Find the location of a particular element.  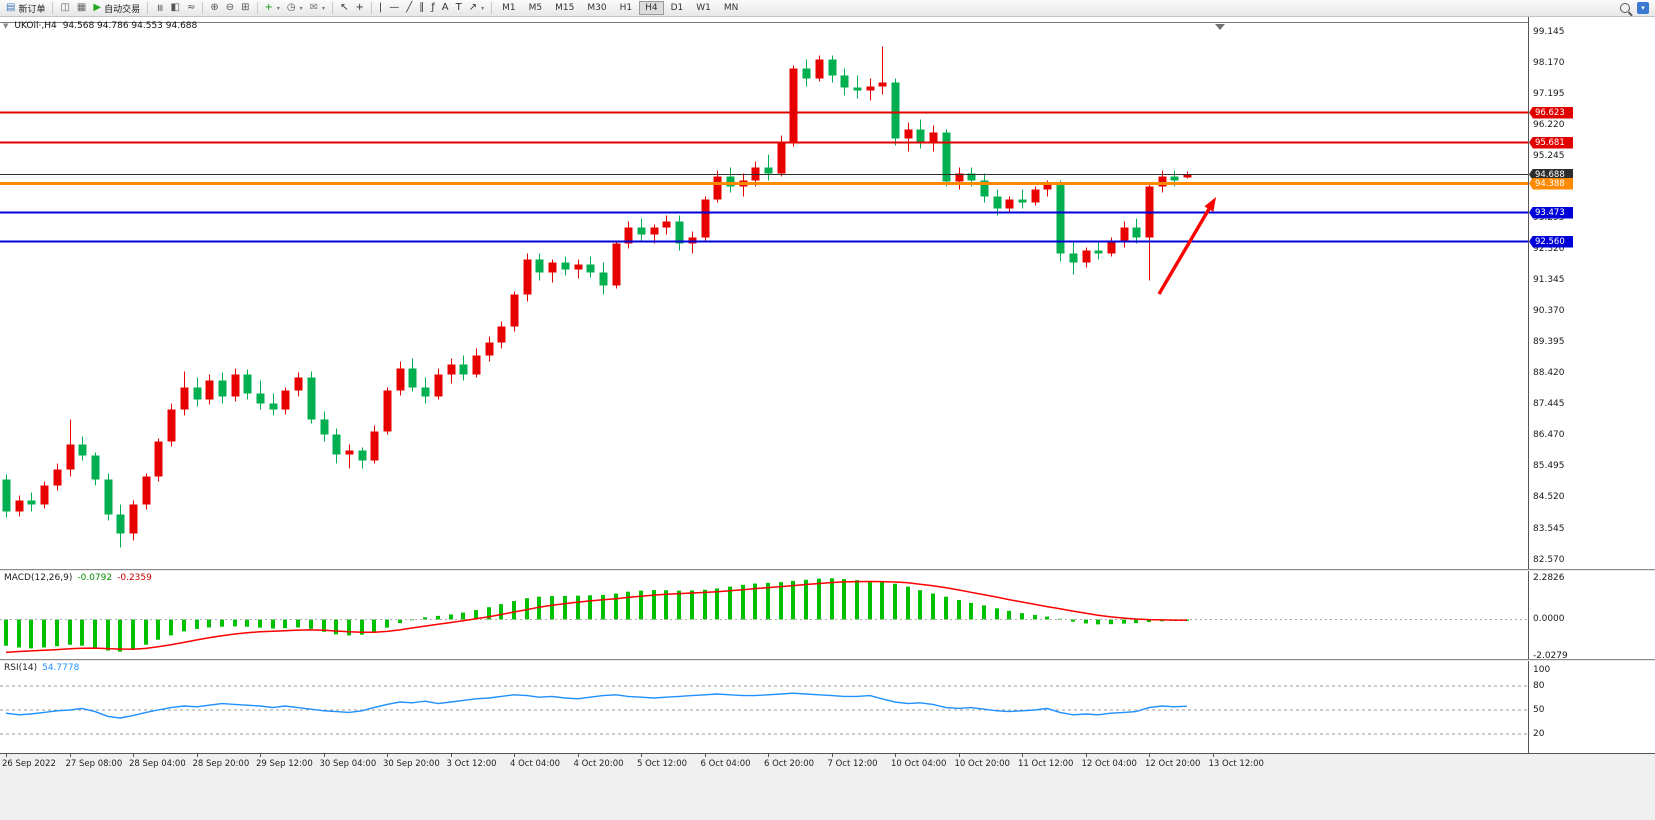

rsi-panel-splitter is located at coordinates (827, 660).